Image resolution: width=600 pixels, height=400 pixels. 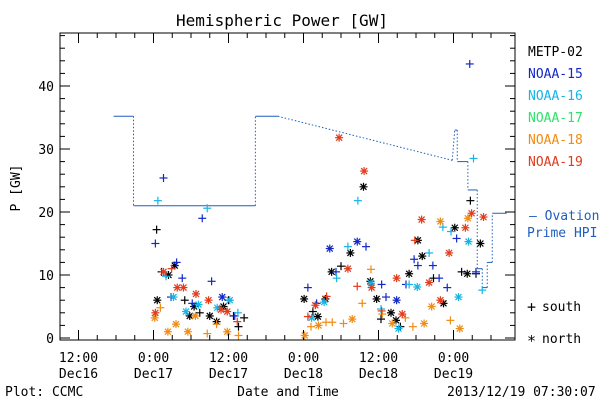 I want to click on legend-entry: METP-02, so click(x=555, y=52).